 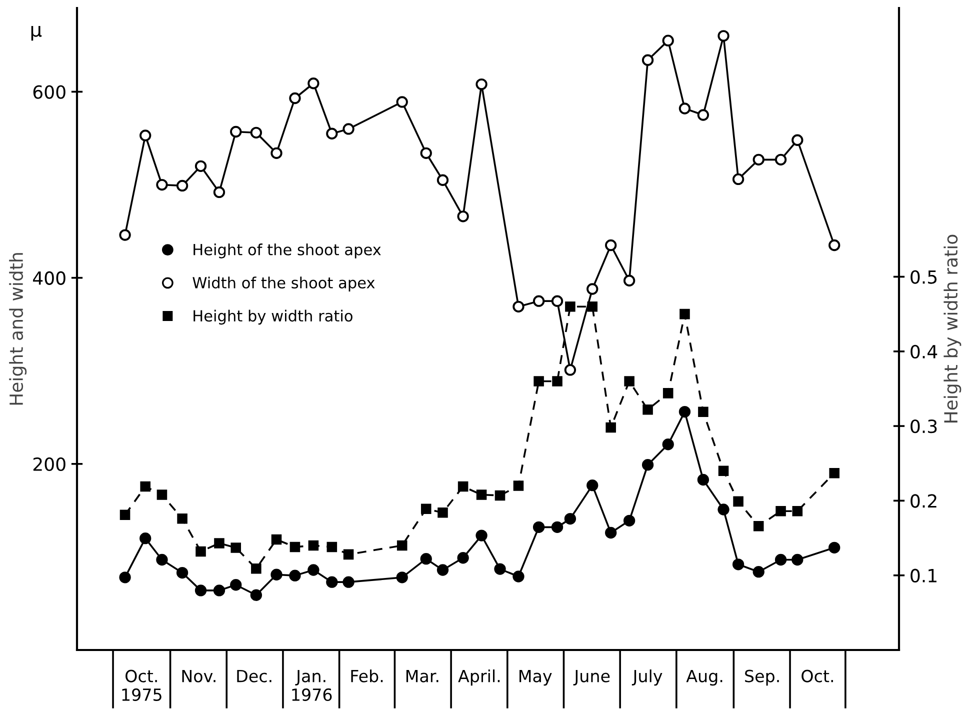 What do you see at coordinates (704, 678) in the screenshot?
I see `x-tick-label: Aug.` at bounding box center [704, 678].